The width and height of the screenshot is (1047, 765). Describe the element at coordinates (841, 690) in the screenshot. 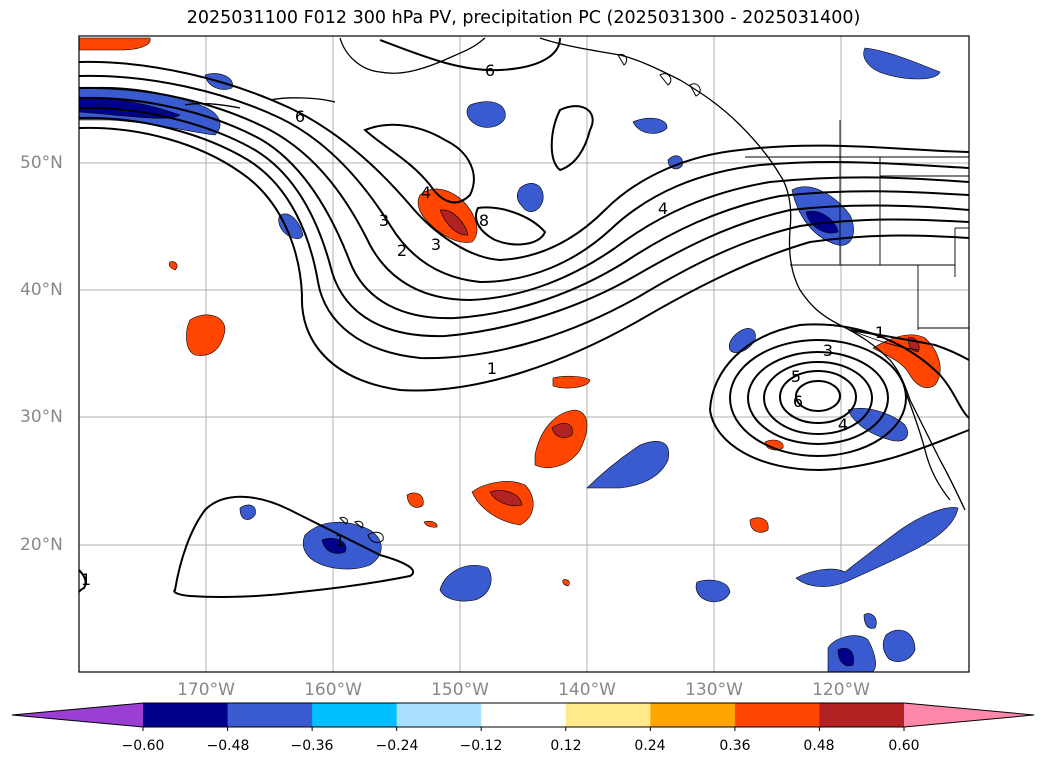

I see `lon-label: 120°W` at that location.